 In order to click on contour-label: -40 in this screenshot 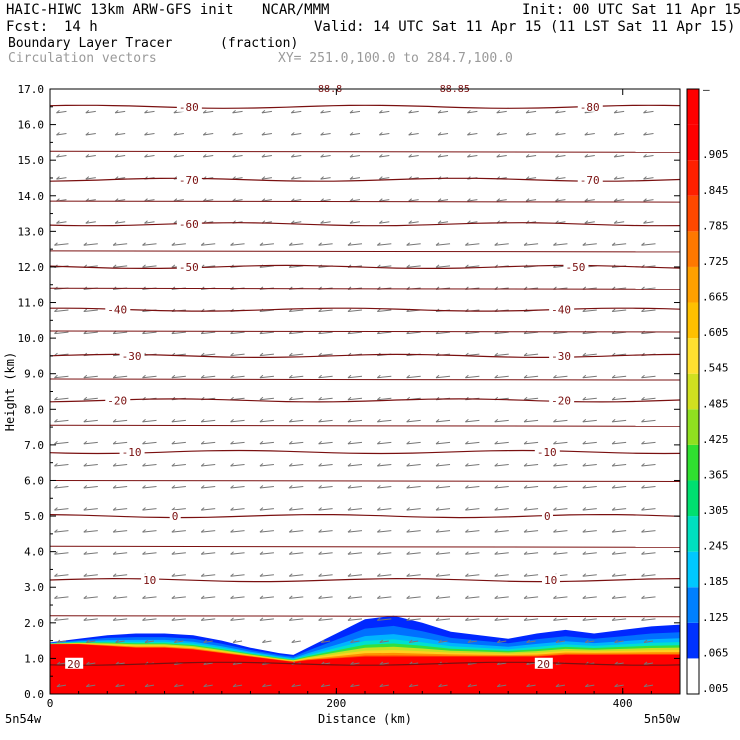, I will do `click(117, 310)`.